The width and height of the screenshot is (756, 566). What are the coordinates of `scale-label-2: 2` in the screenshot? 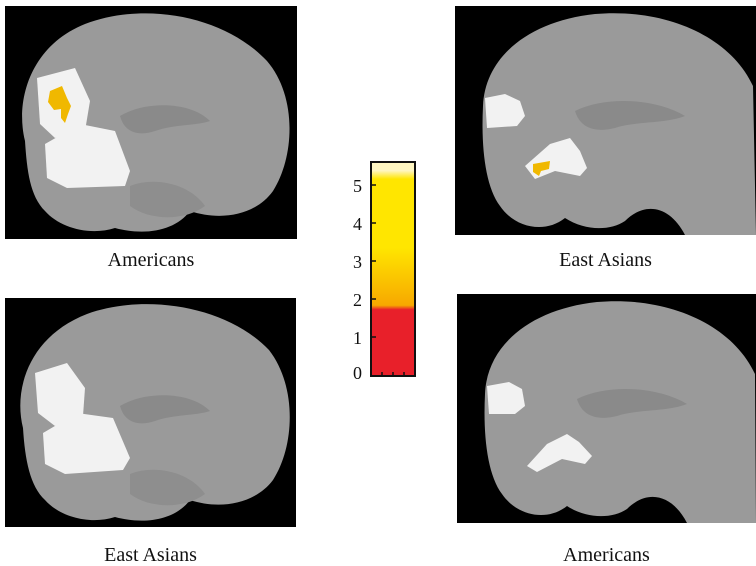 It's located at (357, 300).